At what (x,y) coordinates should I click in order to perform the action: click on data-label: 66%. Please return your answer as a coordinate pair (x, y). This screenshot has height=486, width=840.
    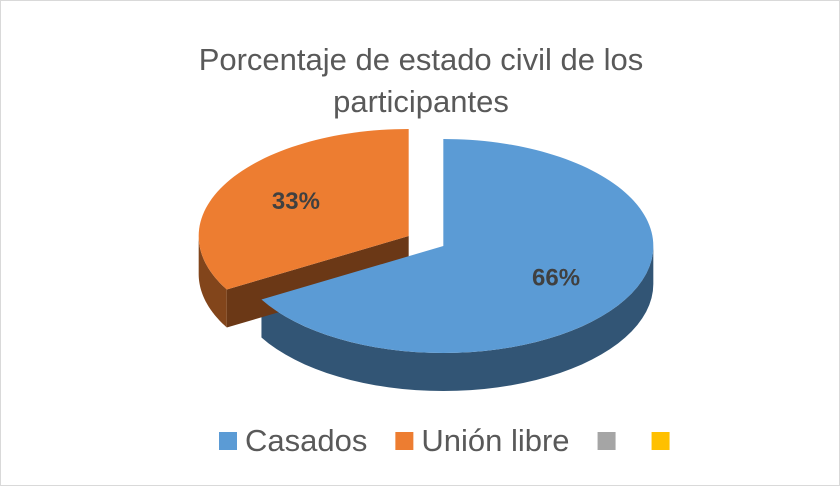
    Looking at the image, I should click on (556, 278).